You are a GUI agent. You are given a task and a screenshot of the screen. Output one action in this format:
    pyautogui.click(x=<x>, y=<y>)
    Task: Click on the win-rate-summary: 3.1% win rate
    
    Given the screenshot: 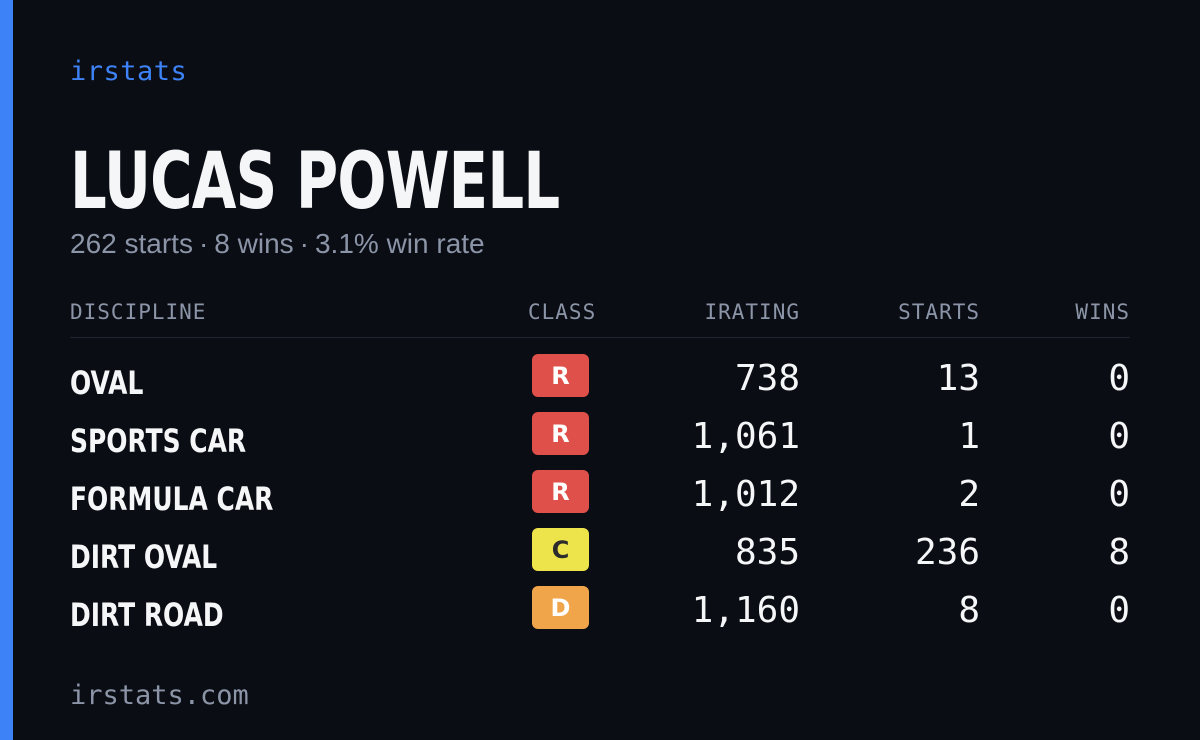 What is the action you would take?
    pyautogui.click(x=399, y=243)
    